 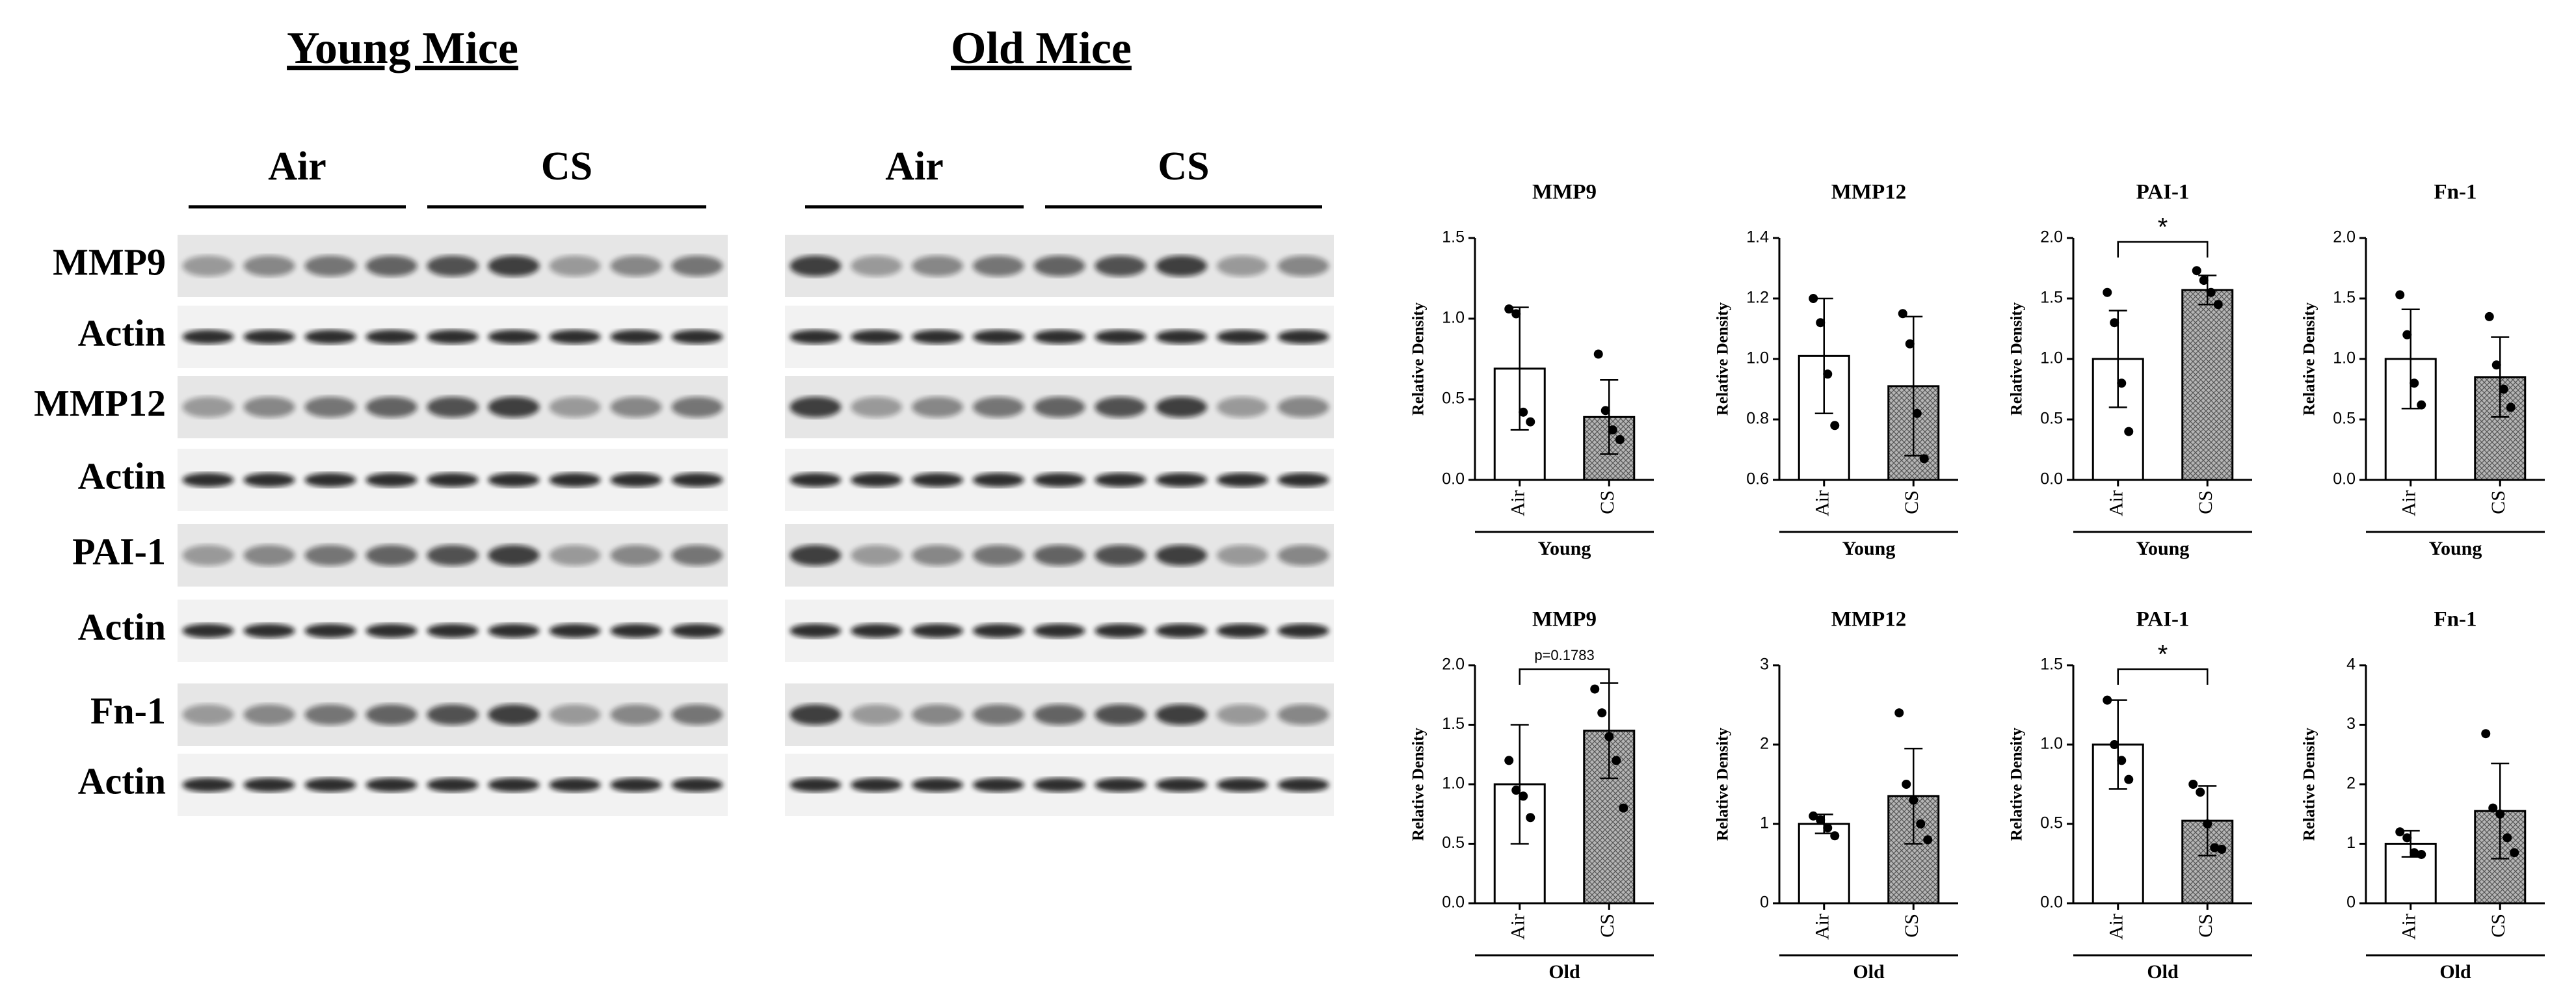 What do you see at coordinates (1564, 655) in the screenshot?
I see `significance-label: p=0.1783` at bounding box center [1564, 655].